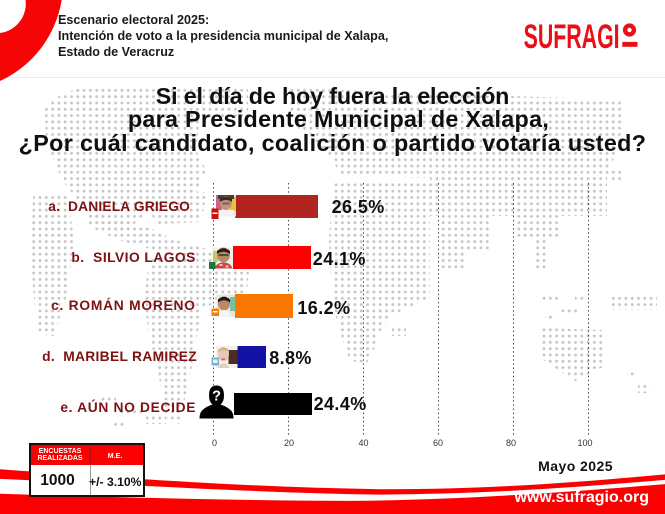 The height and width of the screenshot is (514, 665). I want to click on svg-text: 0, so click(214, 443).